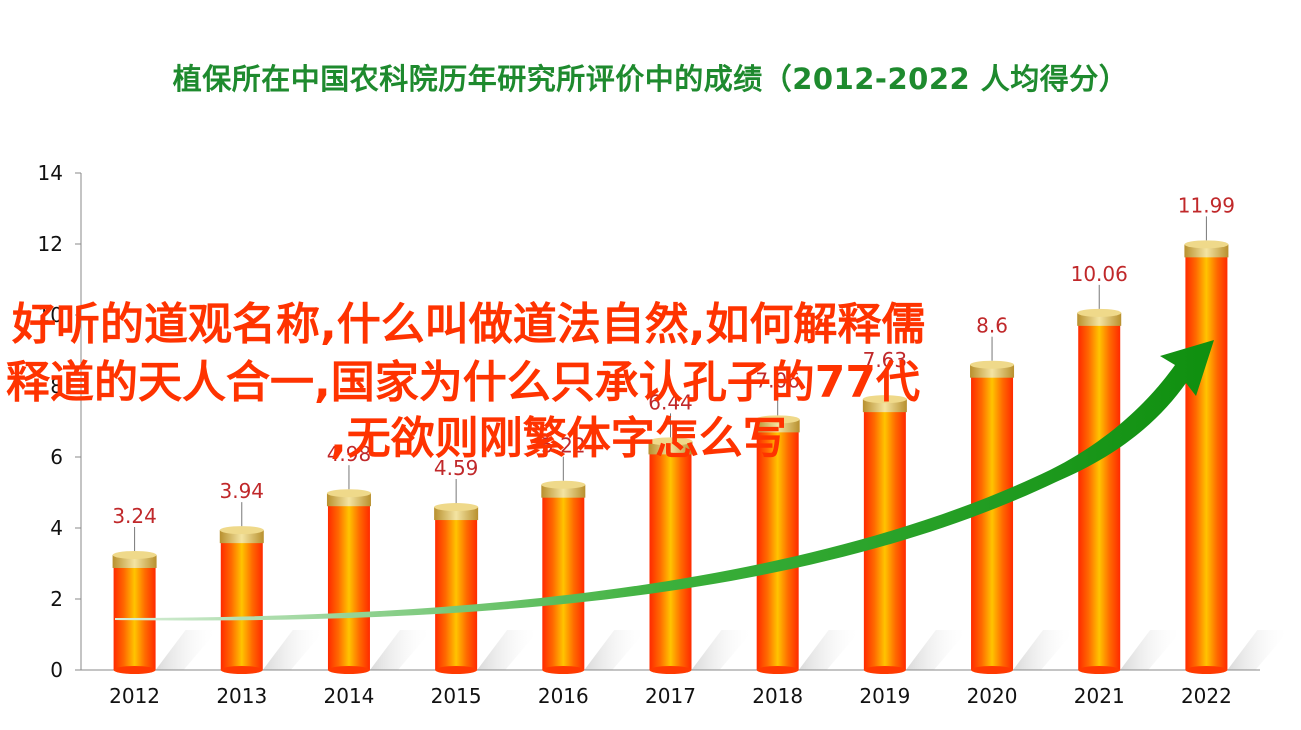  Describe the element at coordinates (349, 454) in the screenshot. I see `data-label: 4.98` at that location.